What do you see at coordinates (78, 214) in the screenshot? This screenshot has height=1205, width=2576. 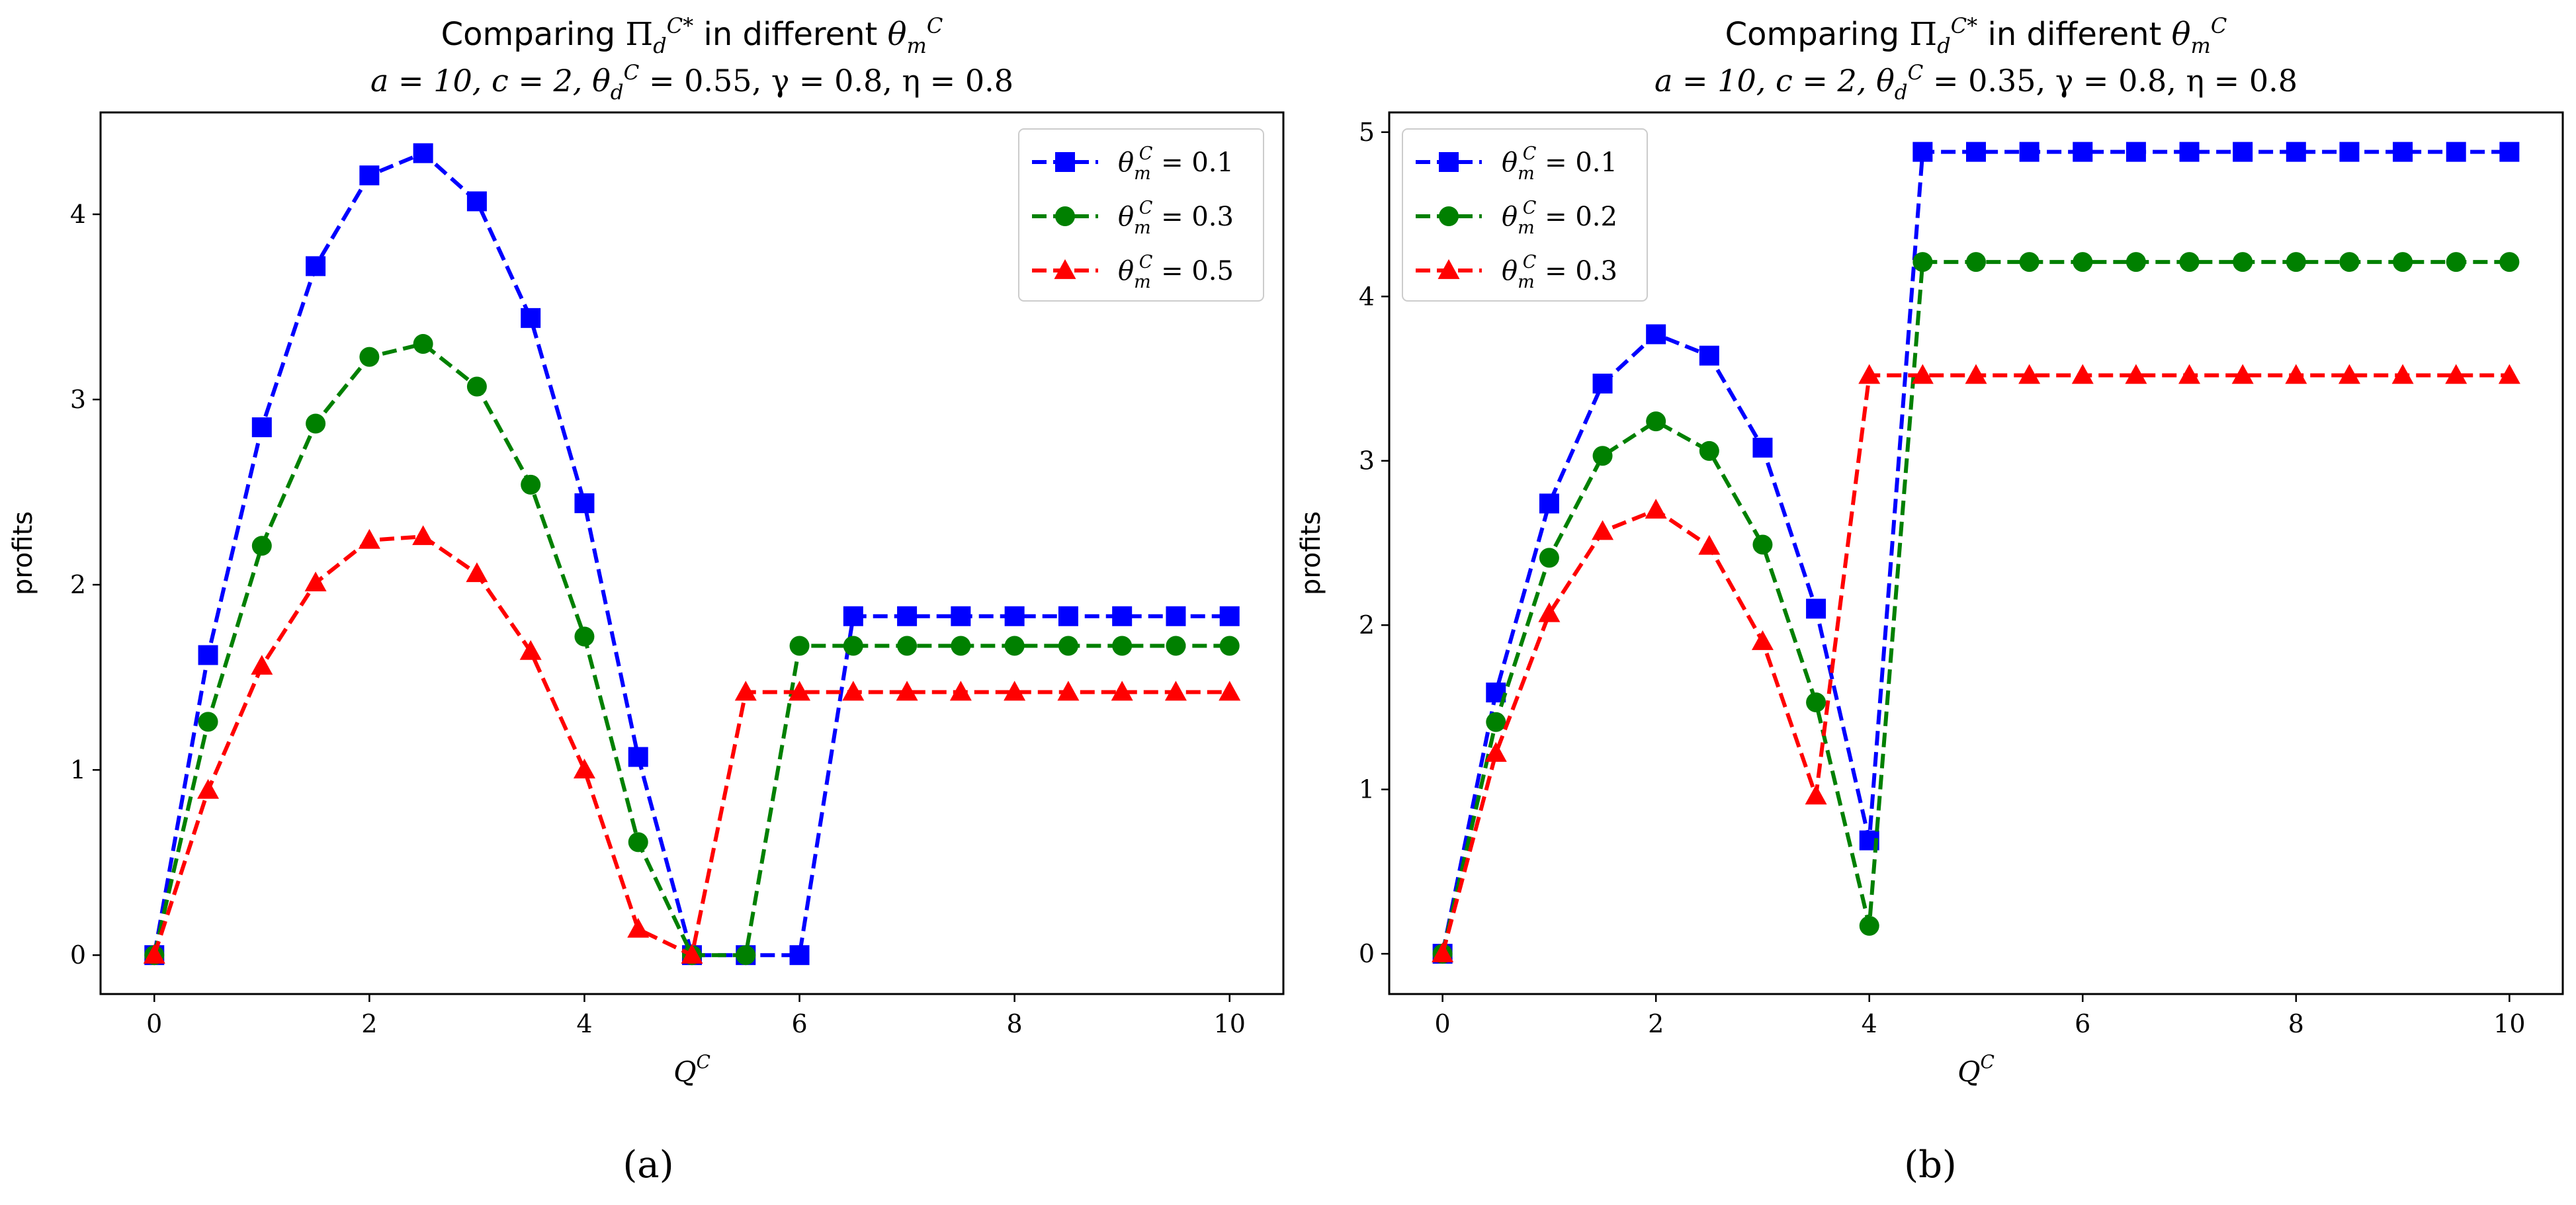 I see `y-tick-label: 4` at bounding box center [78, 214].